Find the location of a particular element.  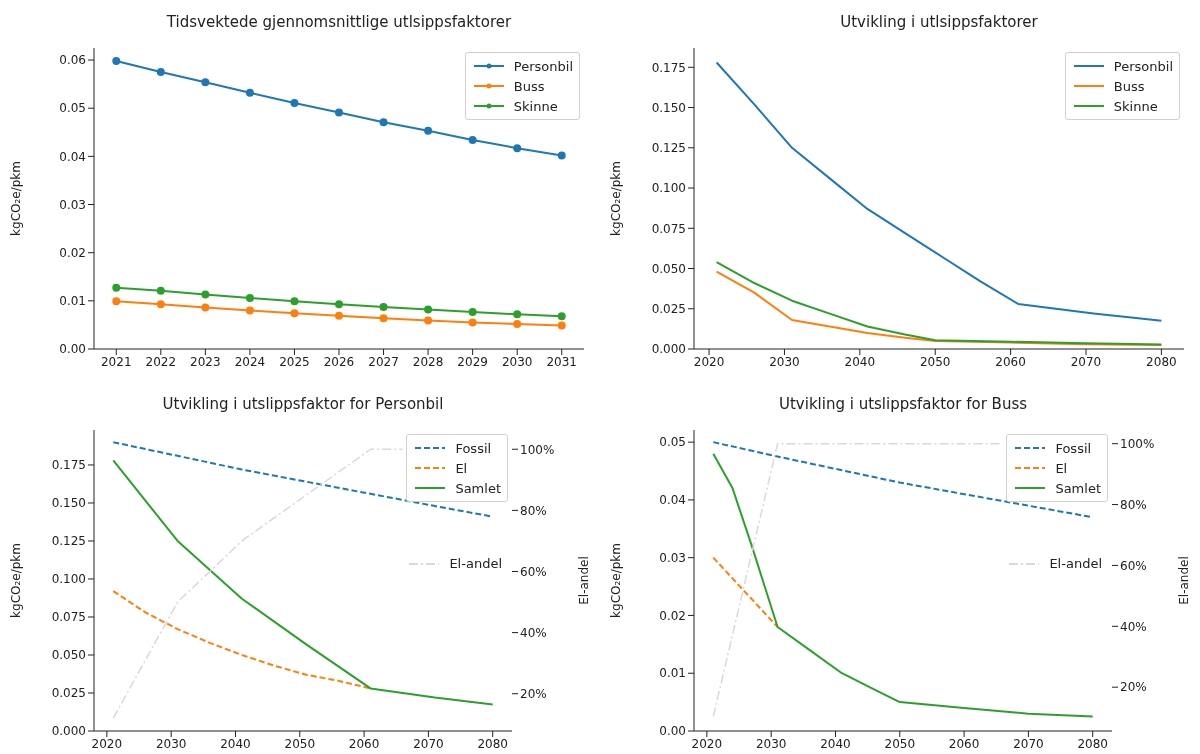

y2-tick-label: 20% is located at coordinates (533, 693).